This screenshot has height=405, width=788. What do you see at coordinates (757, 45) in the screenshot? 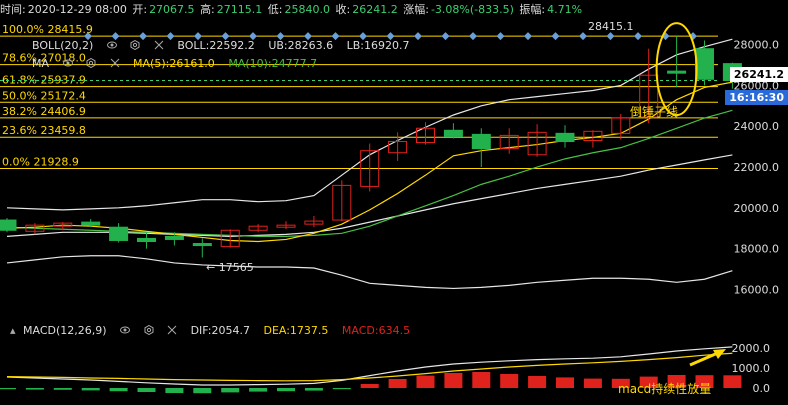
I see `y-tick-label: 28000.0` at bounding box center [757, 45].